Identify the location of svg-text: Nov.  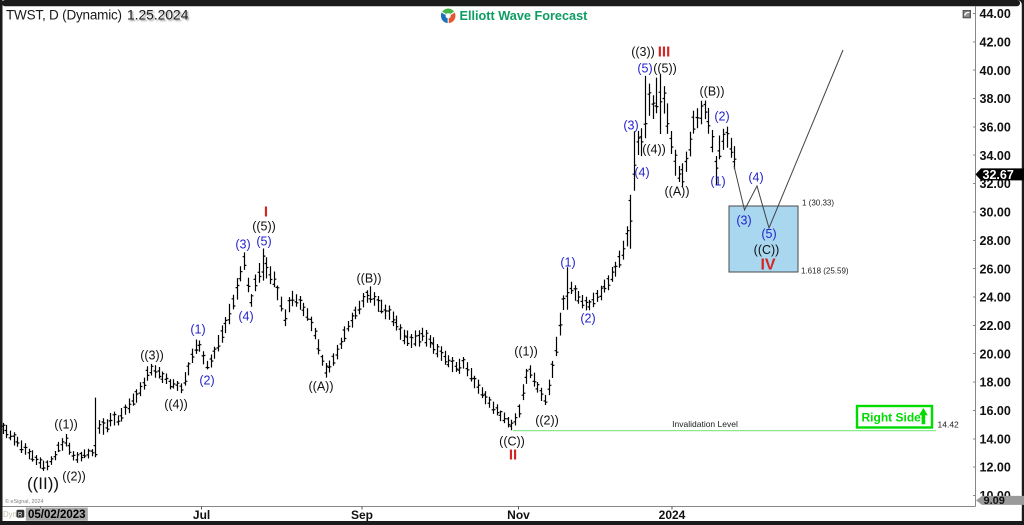
(518, 515).